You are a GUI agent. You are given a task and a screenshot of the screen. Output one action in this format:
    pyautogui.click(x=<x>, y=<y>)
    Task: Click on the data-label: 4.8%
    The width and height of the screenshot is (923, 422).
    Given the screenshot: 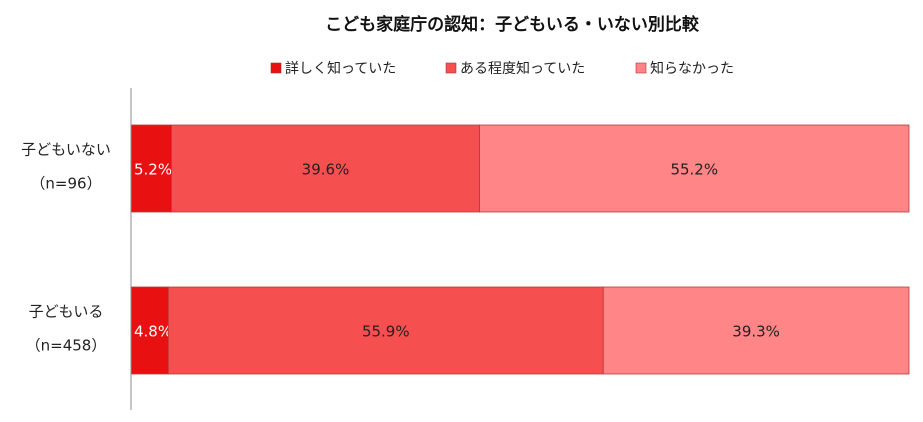 What is the action you would take?
    pyautogui.click(x=153, y=332)
    